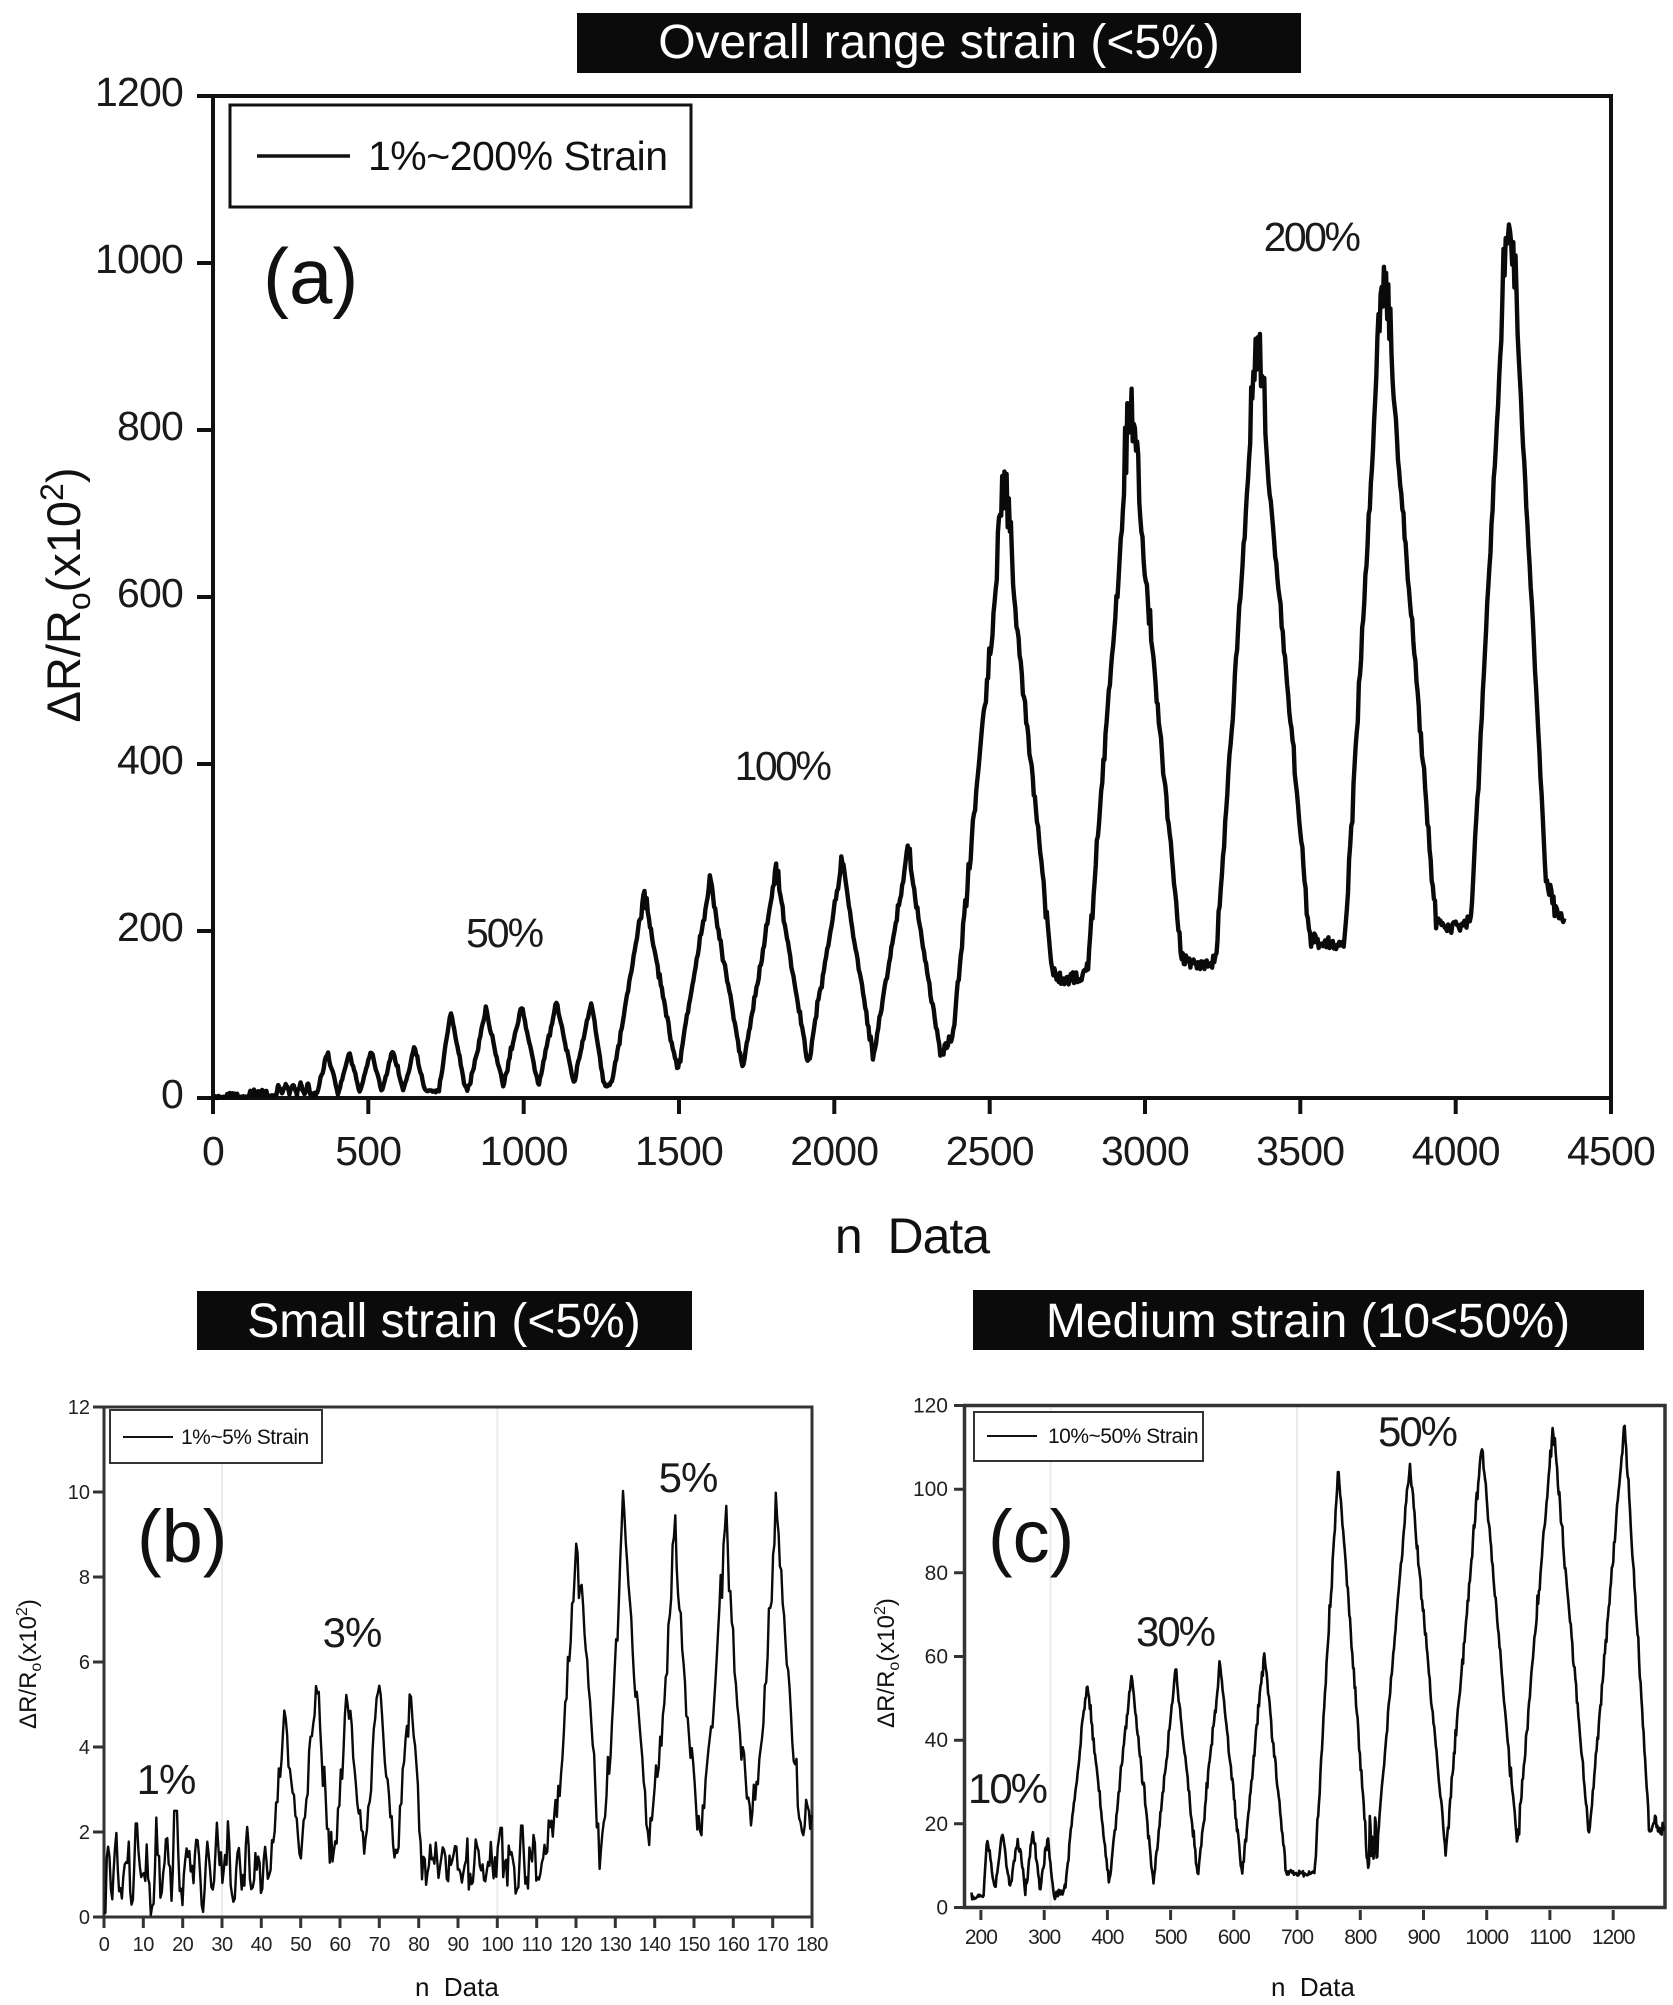 The width and height of the screenshot is (1673, 2005). What do you see at coordinates (310, 276) in the screenshot?
I see `svg-text: (a)` at bounding box center [310, 276].